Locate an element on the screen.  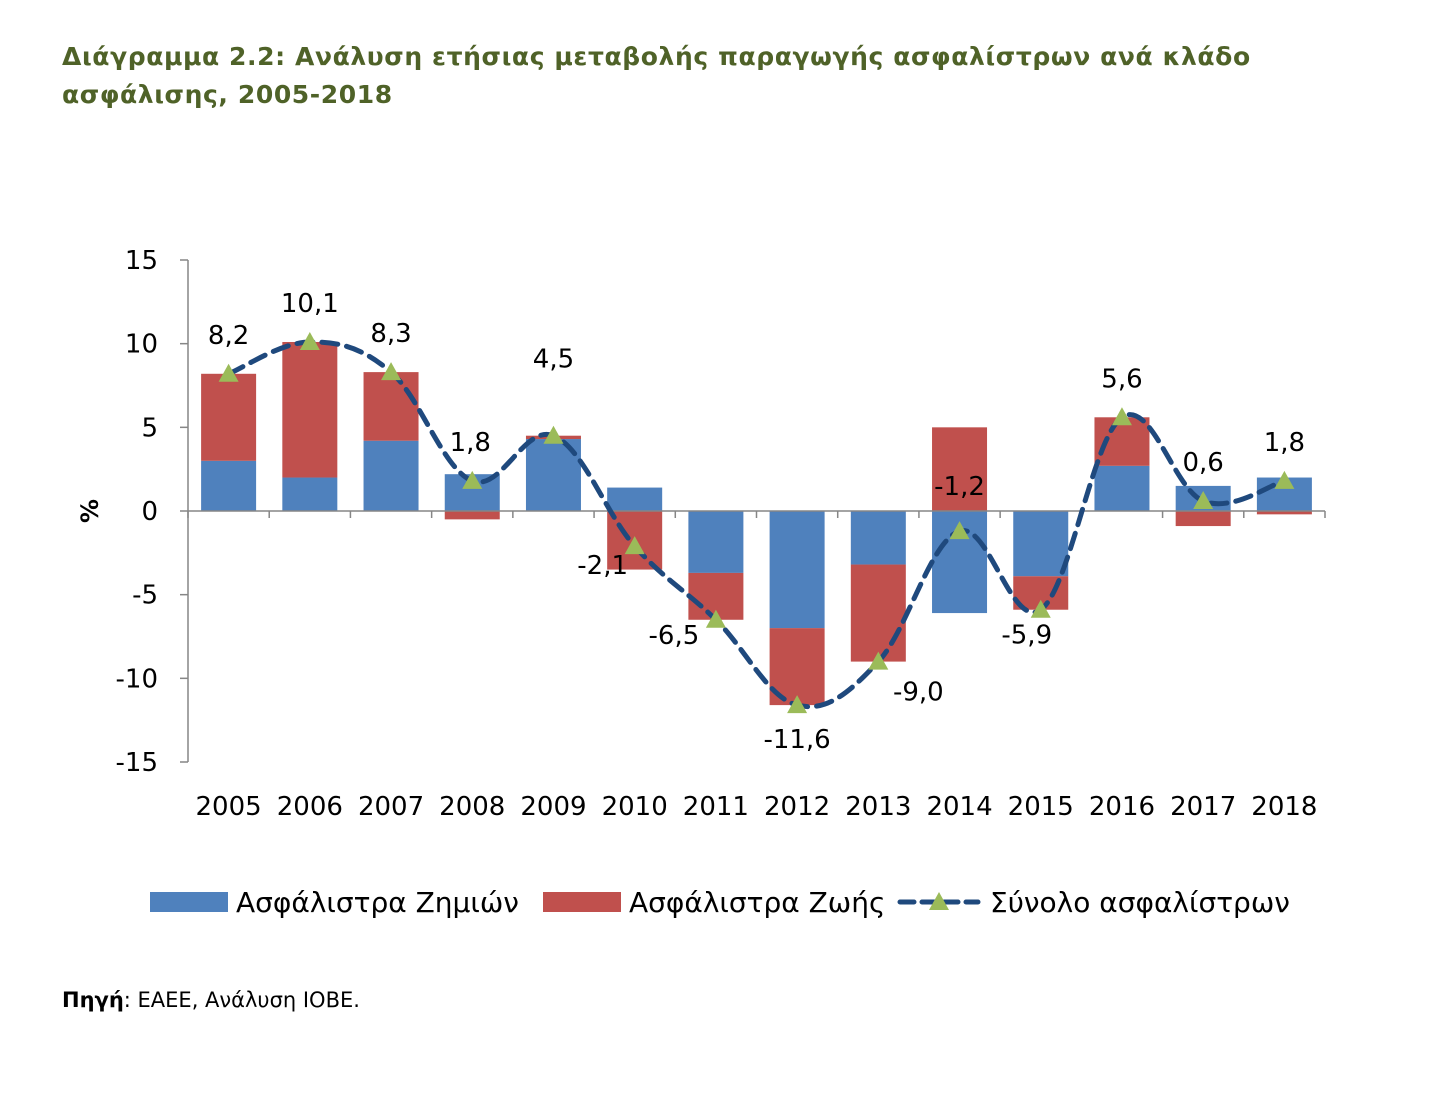
y-tick-label: 5 is located at coordinates (149, 428).